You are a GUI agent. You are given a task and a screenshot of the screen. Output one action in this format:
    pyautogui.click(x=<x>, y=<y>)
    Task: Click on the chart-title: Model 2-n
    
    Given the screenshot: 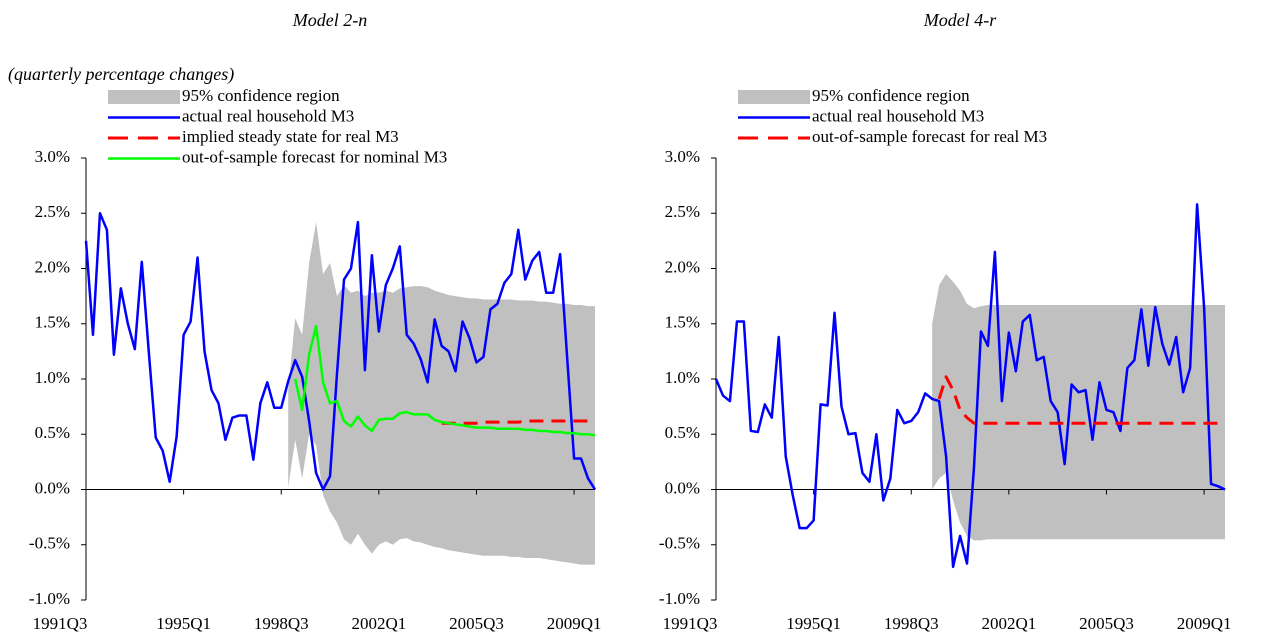 What is the action you would take?
    pyautogui.click(x=329, y=20)
    